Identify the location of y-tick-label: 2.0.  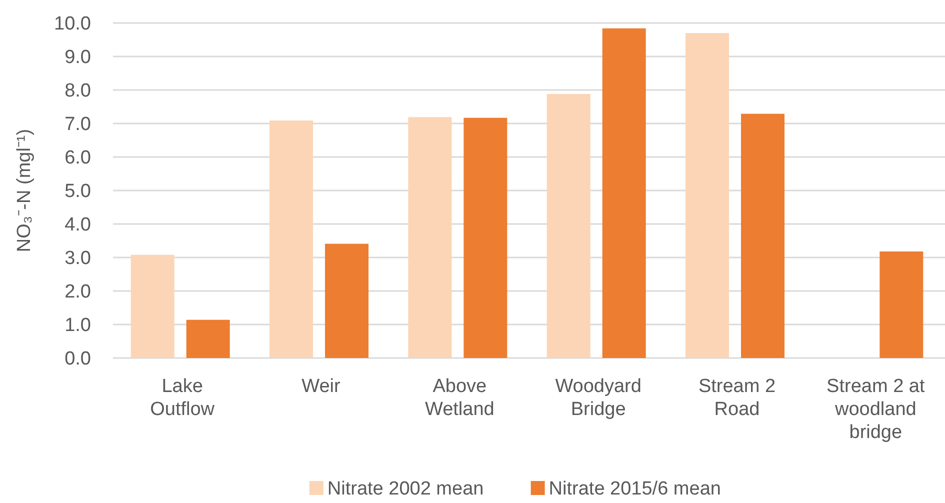
(77, 292).